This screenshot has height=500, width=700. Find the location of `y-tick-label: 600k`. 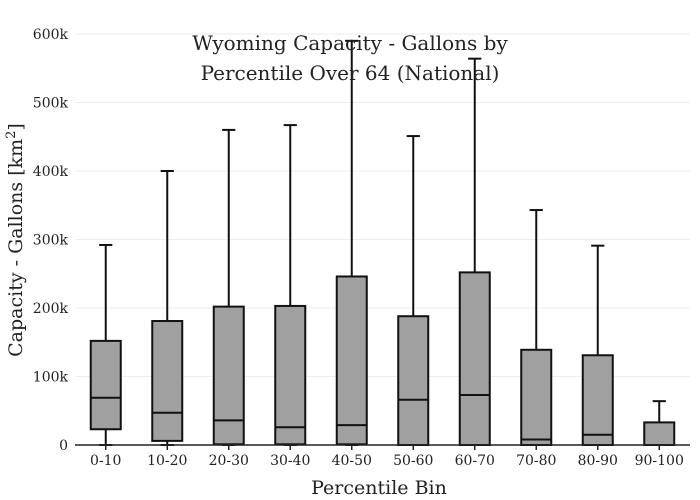

y-tick-label: 600k is located at coordinates (51, 35).